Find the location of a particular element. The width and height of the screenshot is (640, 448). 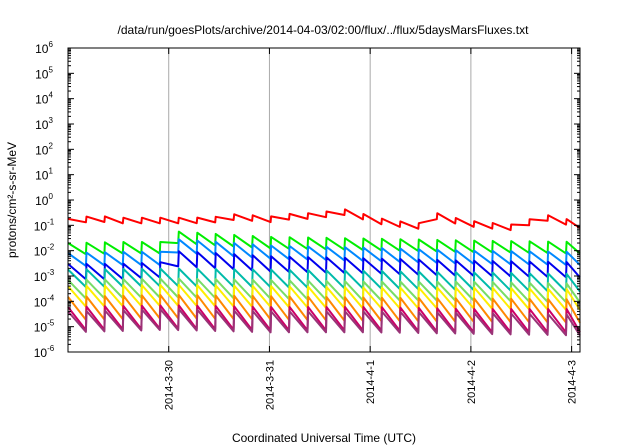

y-tick-label: 10⁻² is located at coordinates (44, 251).